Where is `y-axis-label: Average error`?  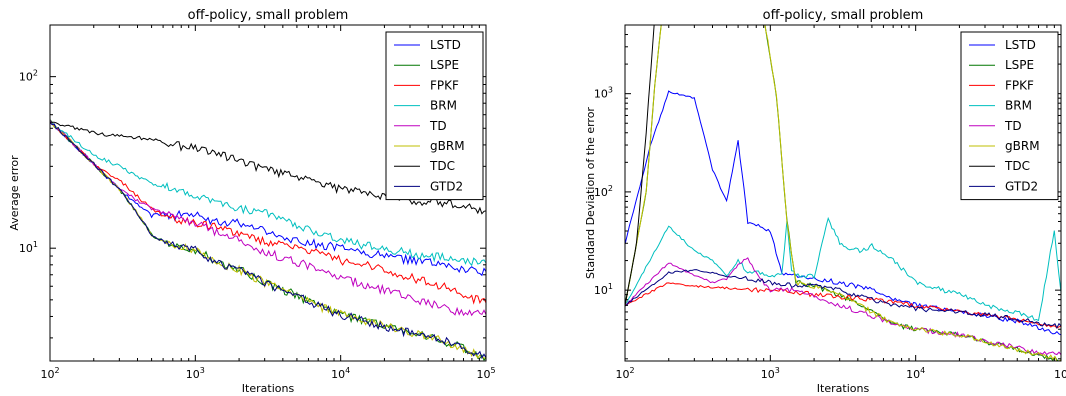
y-axis-label: Average error is located at coordinates (14, 193).